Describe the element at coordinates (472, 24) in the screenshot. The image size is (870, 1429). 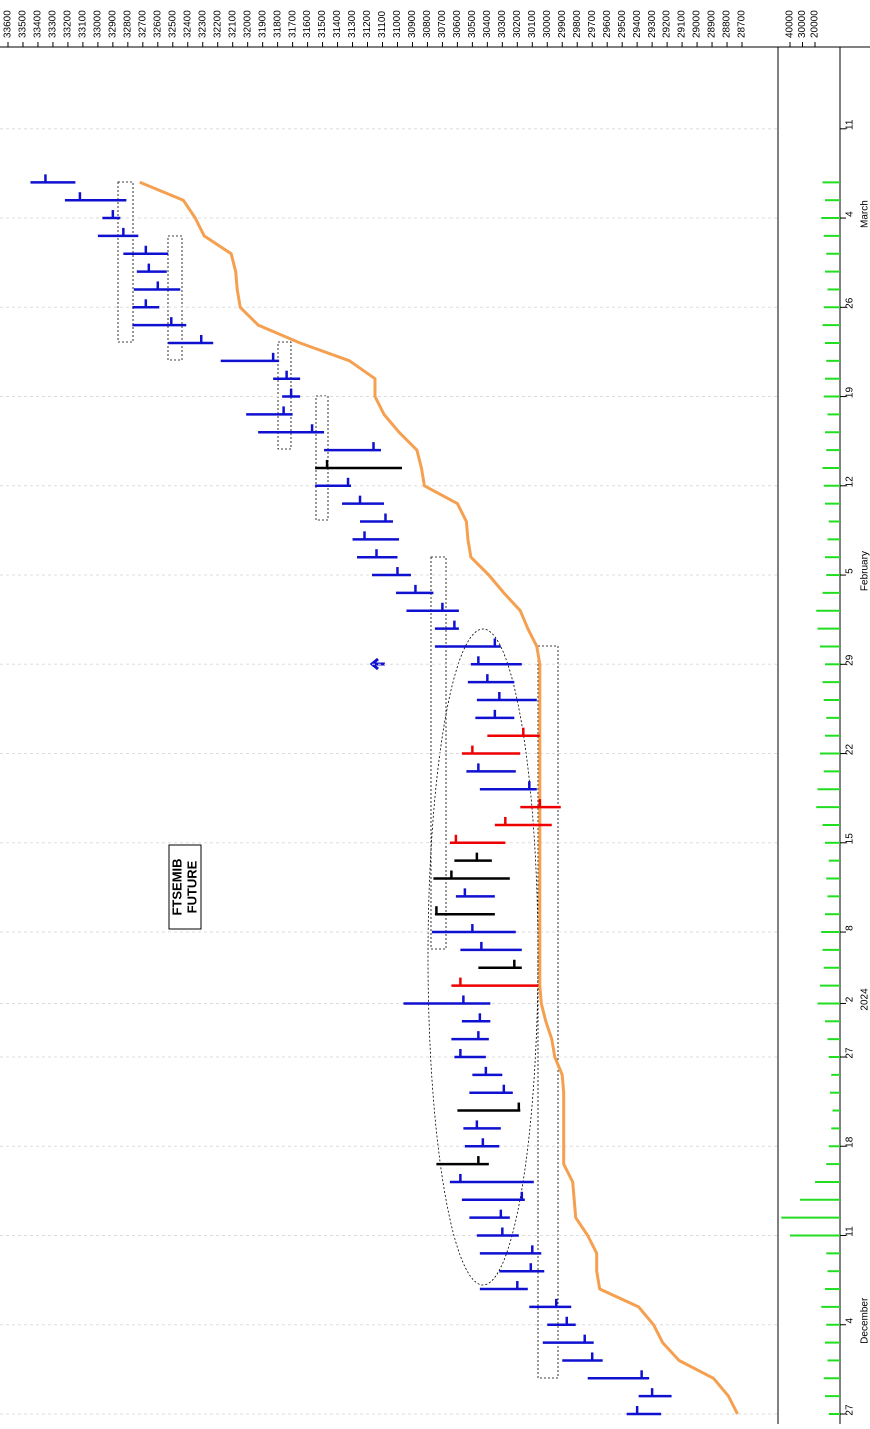
I see `price-tick-label: 30500` at that location.